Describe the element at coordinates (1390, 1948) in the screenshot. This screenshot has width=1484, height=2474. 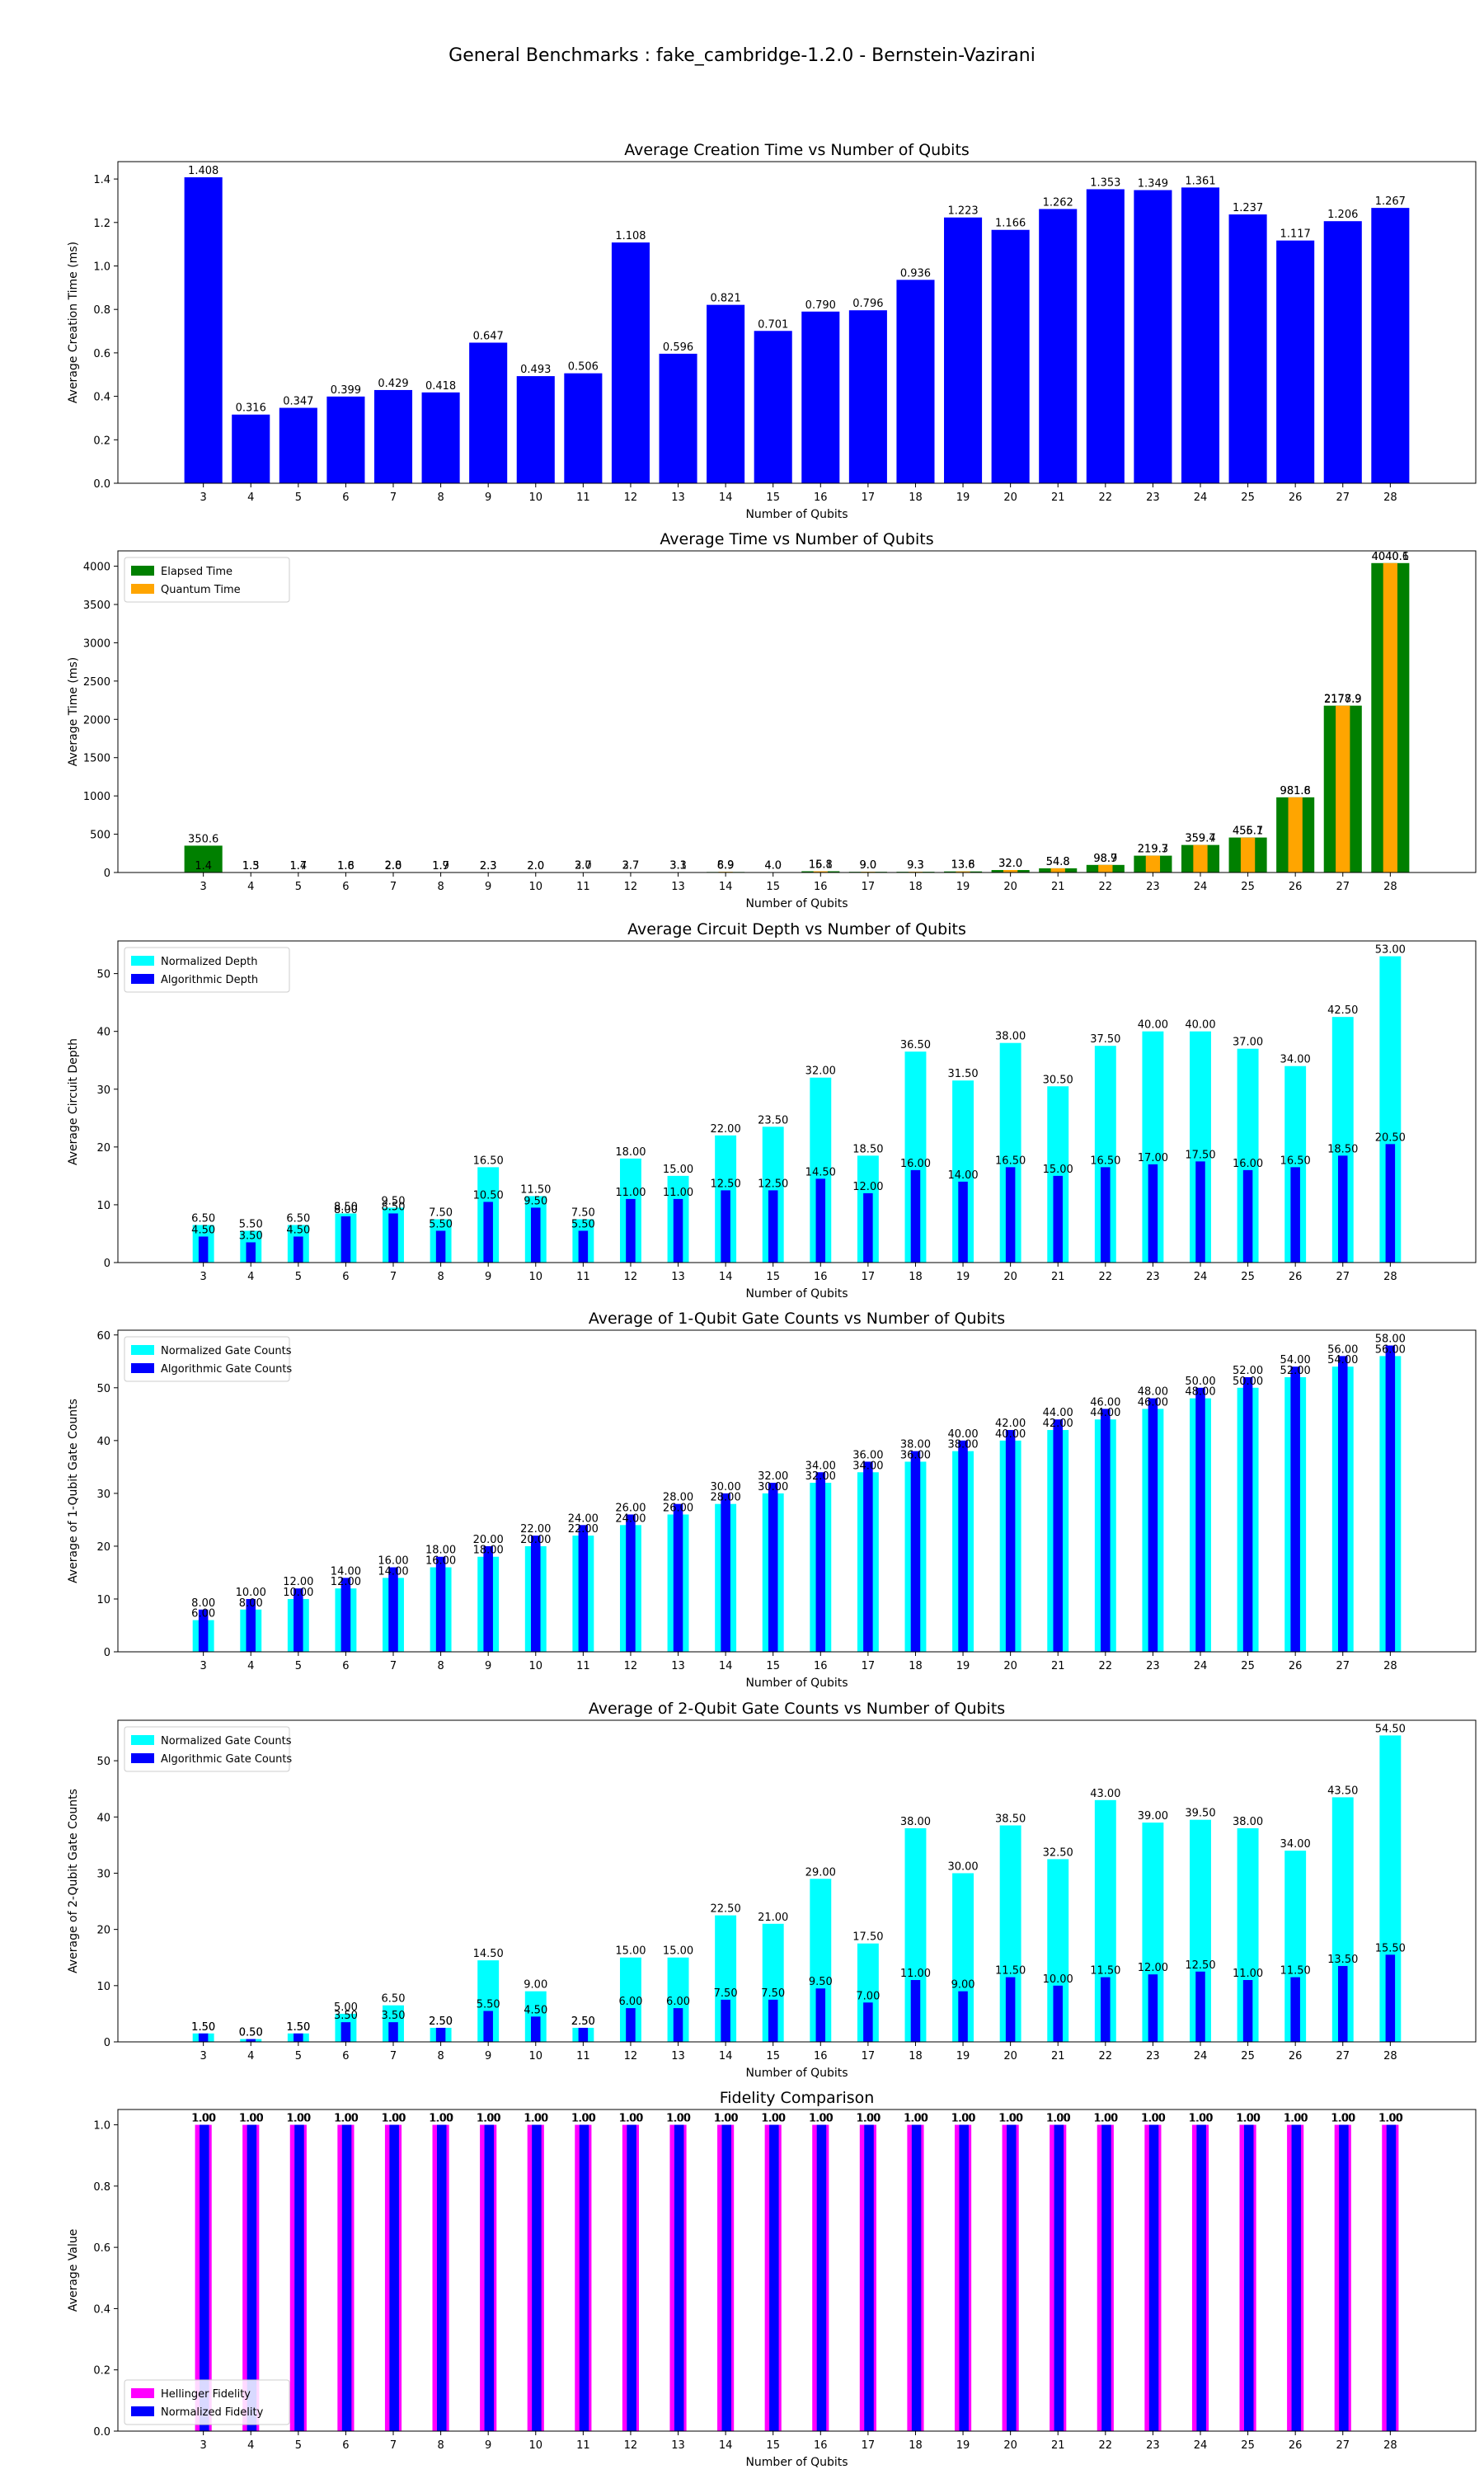
I see `data-label: 15.50` at that location.